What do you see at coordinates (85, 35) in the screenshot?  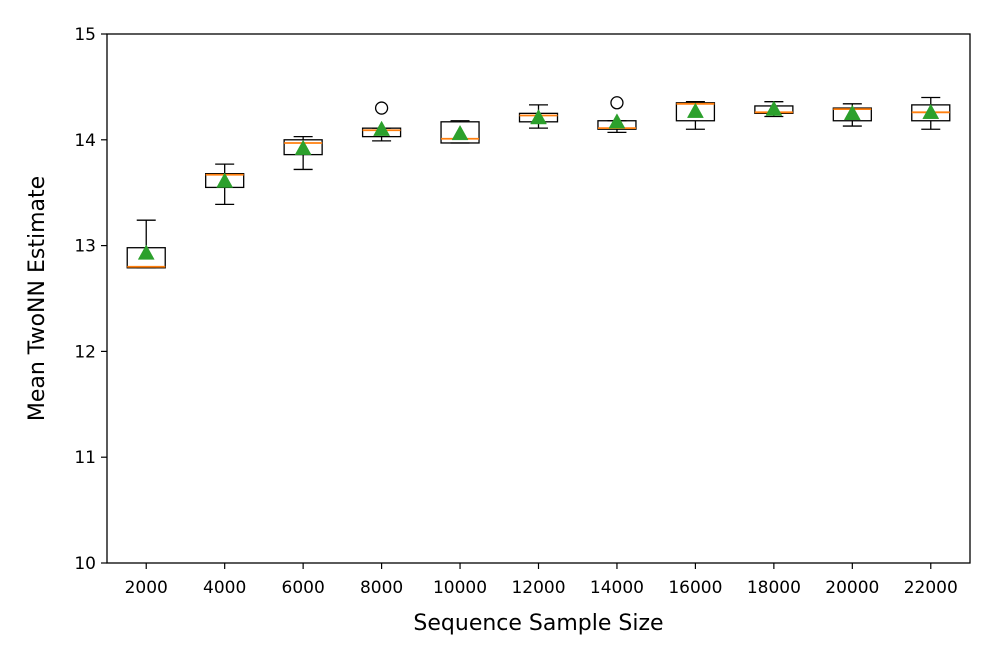 I see `y-tick-label: 15` at bounding box center [85, 35].